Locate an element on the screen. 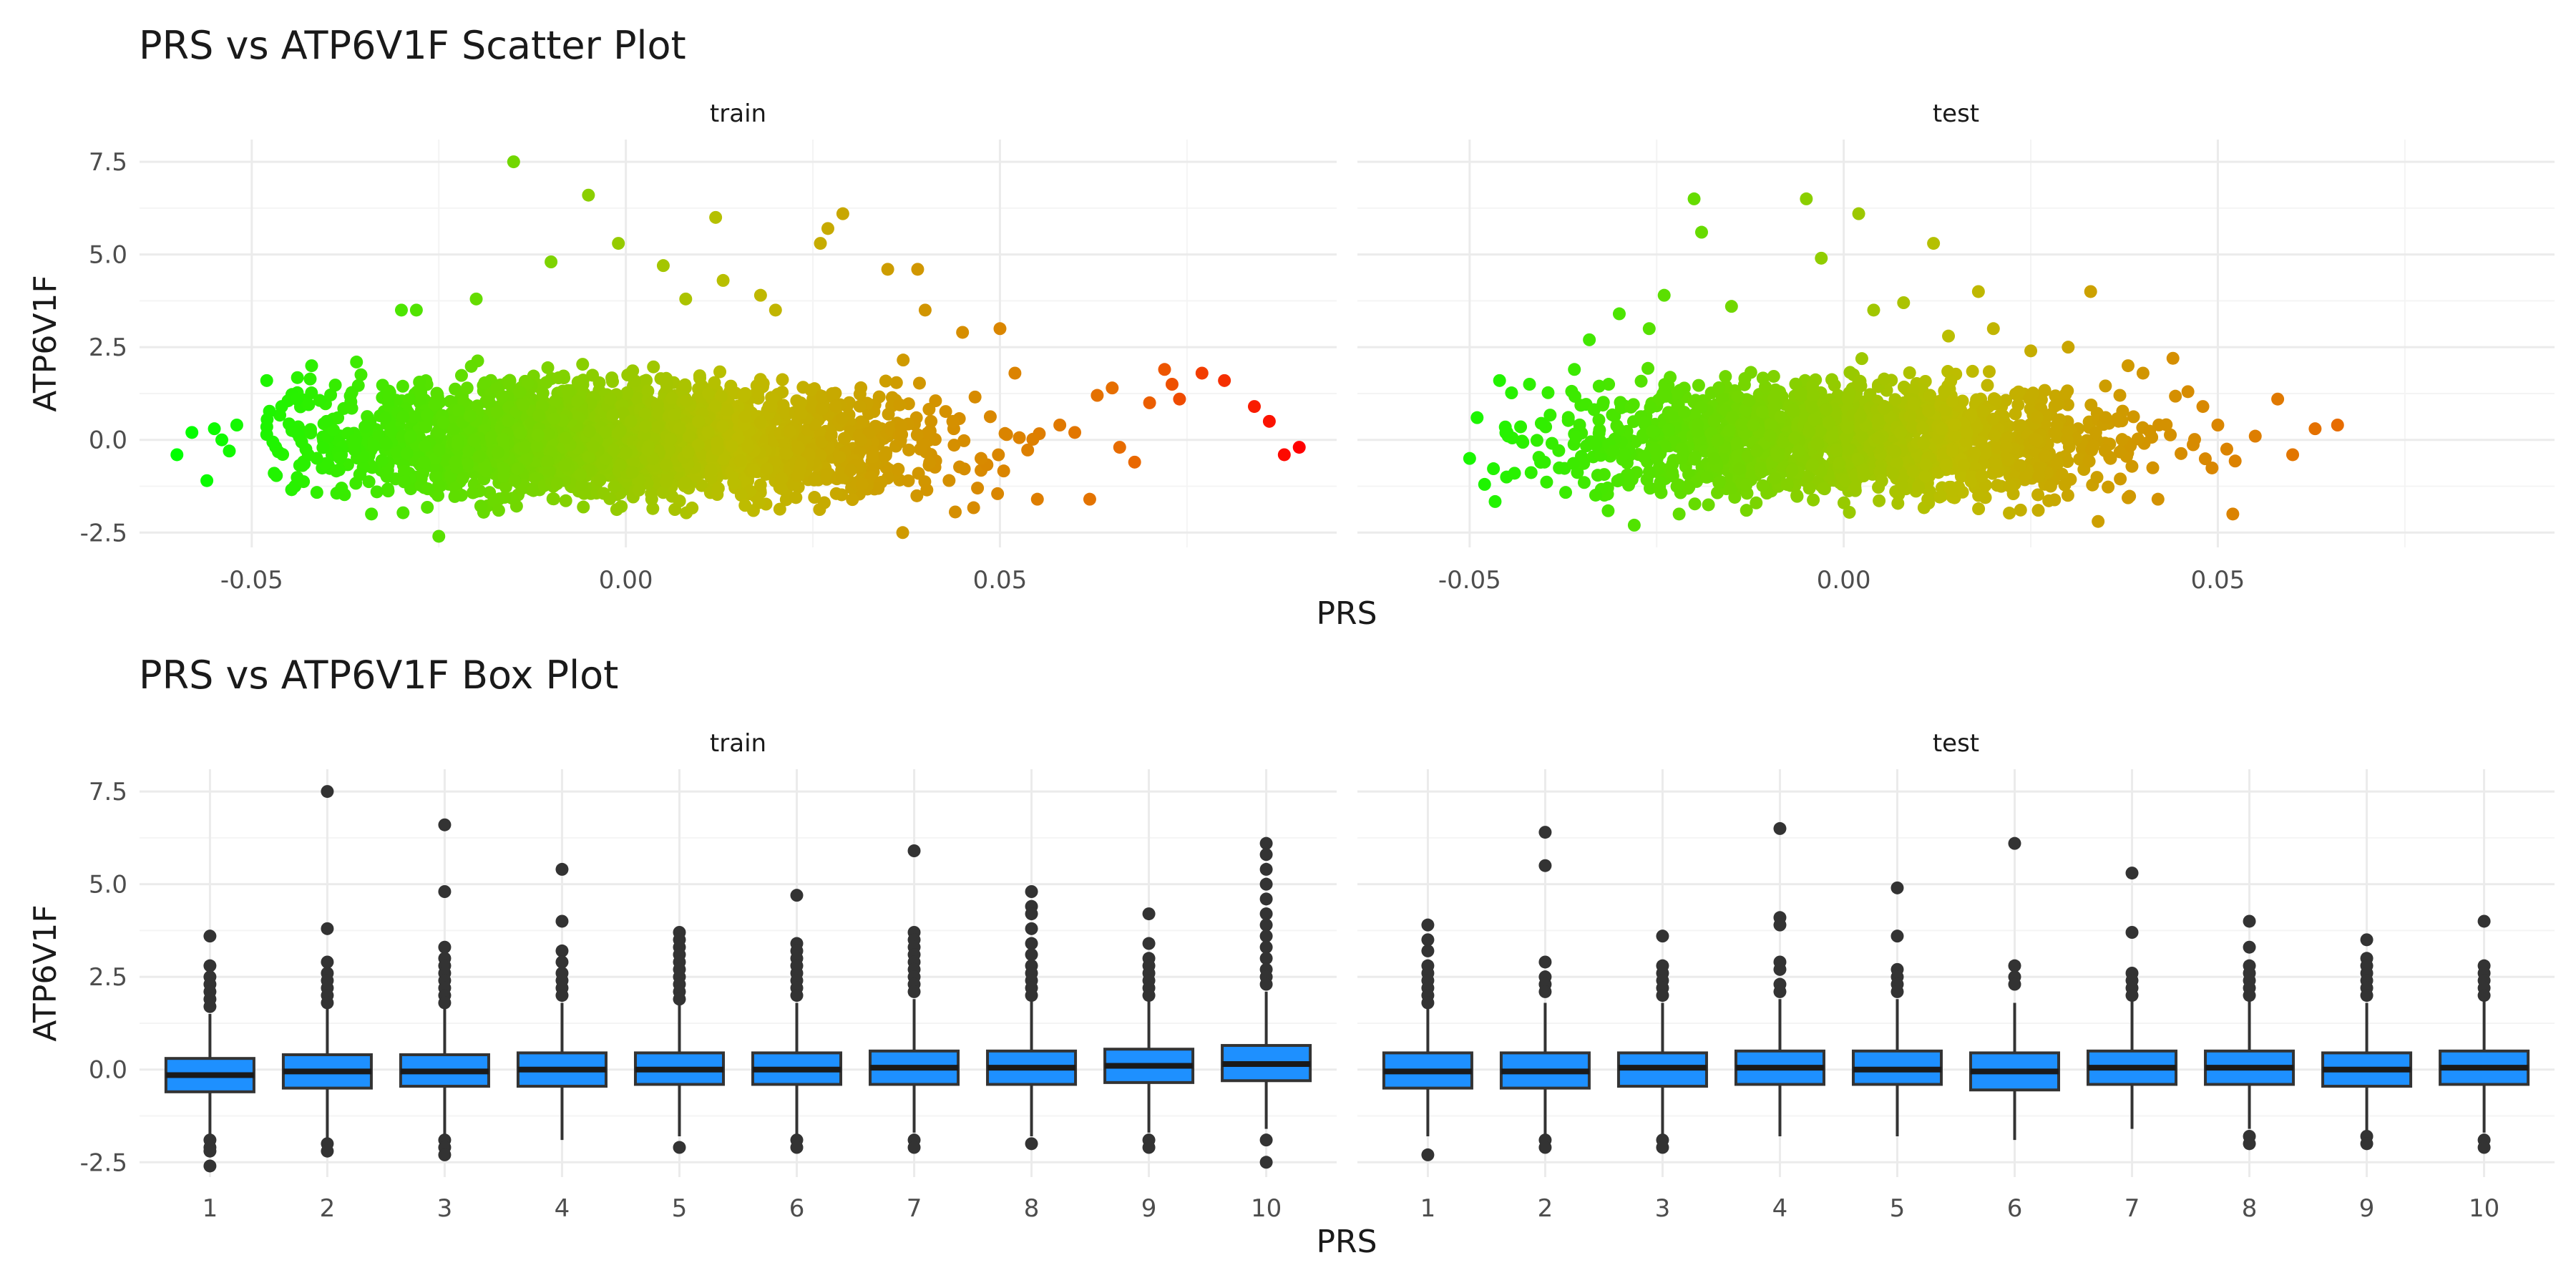 This screenshot has width=2576, height=1288. x-tick-label: 7 is located at coordinates (2132, 1208).